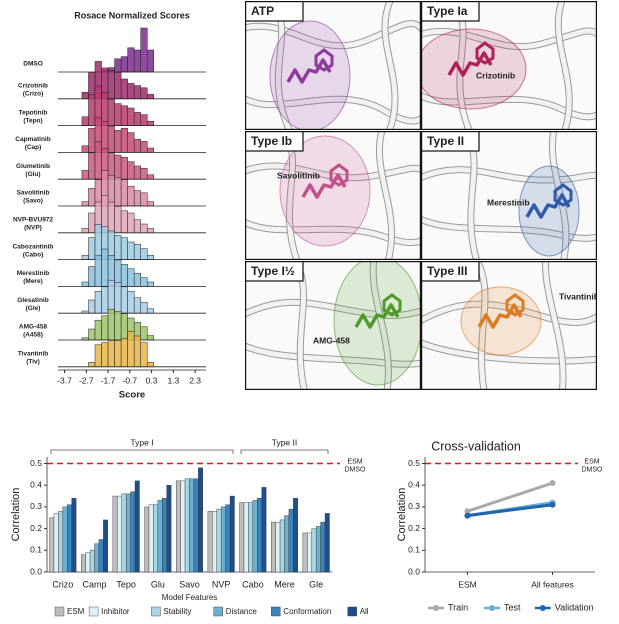 The width and height of the screenshot is (619, 624). I want to click on x-tick-label: Cabo, so click(253, 584).